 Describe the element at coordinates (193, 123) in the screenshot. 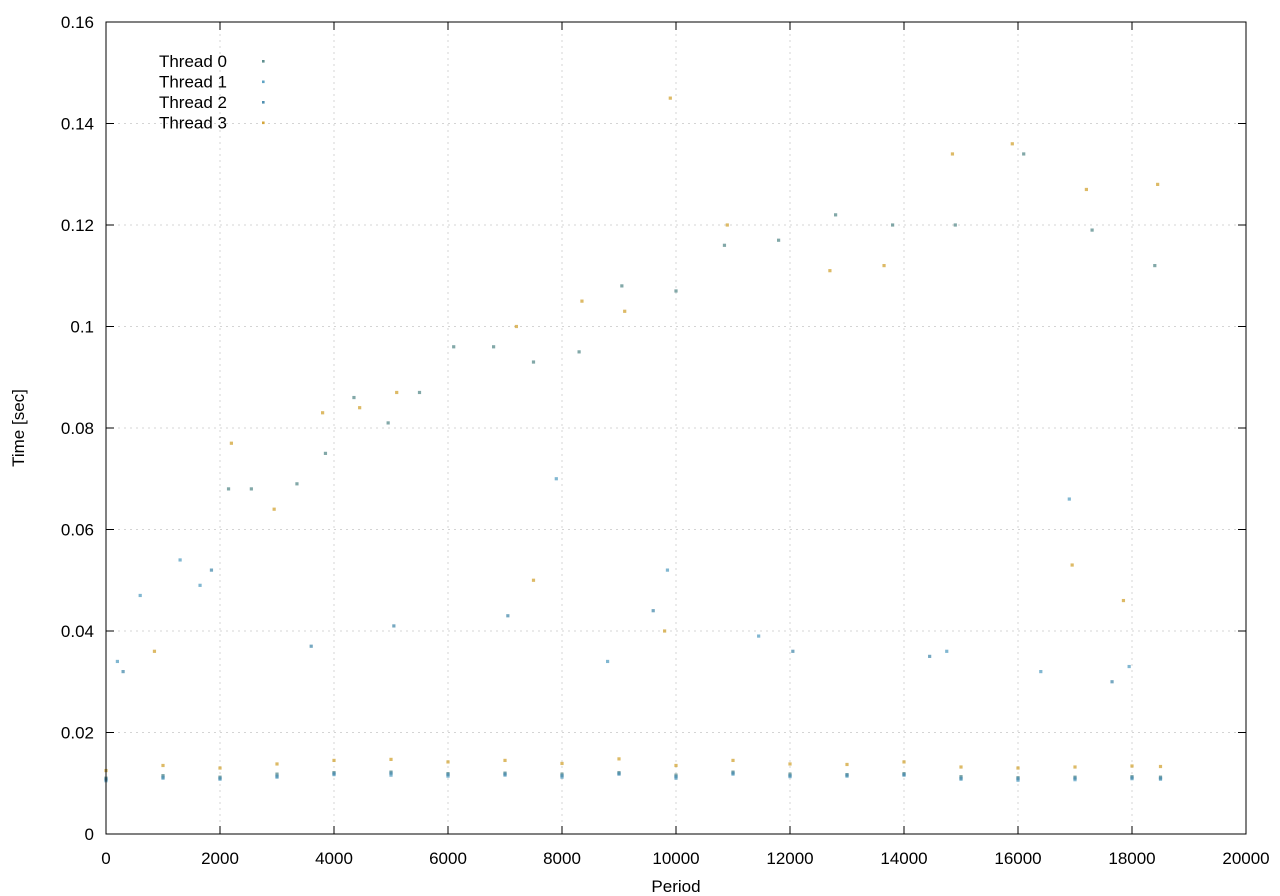

I see `legend-label-3: Thread 3` at that location.